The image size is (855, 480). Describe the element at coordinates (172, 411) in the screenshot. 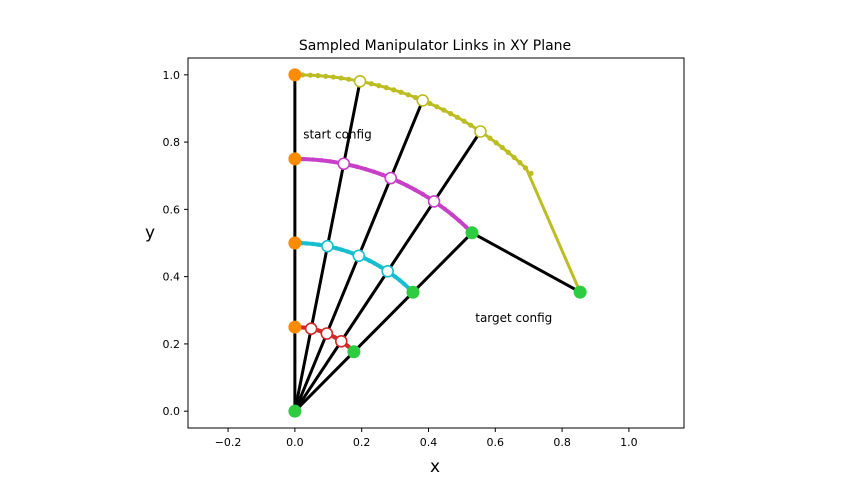

I see `y-tick-label: 0.0` at that location.